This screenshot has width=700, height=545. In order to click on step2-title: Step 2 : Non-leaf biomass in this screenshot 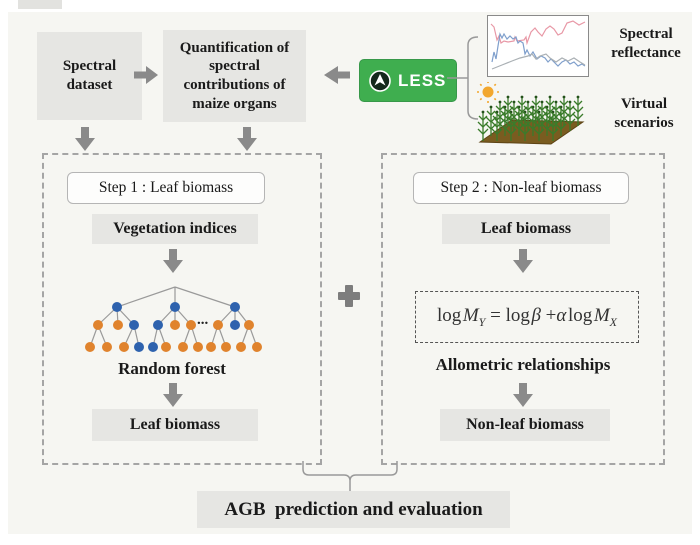, I will do `click(521, 187)`.